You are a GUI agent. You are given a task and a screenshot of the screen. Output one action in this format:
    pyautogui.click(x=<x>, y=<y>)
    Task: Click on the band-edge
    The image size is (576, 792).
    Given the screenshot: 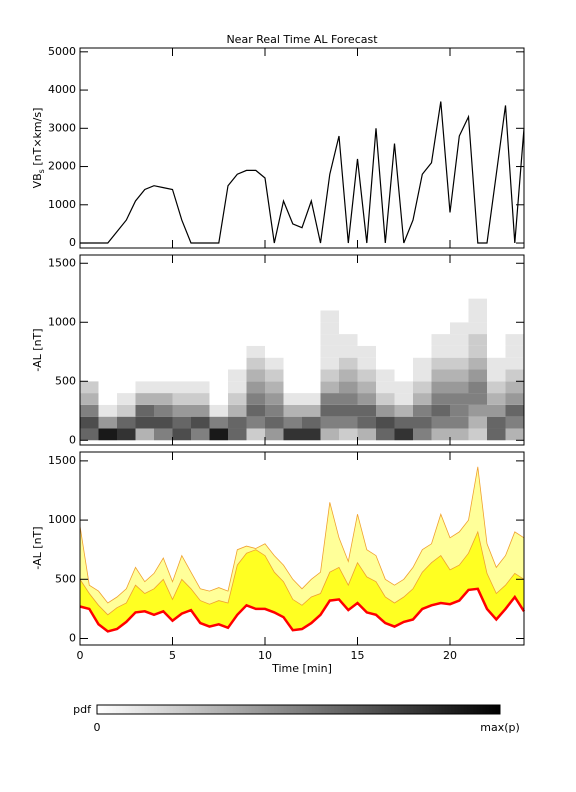 What is the action you would take?
    pyautogui.click(x=302, y=535)
    